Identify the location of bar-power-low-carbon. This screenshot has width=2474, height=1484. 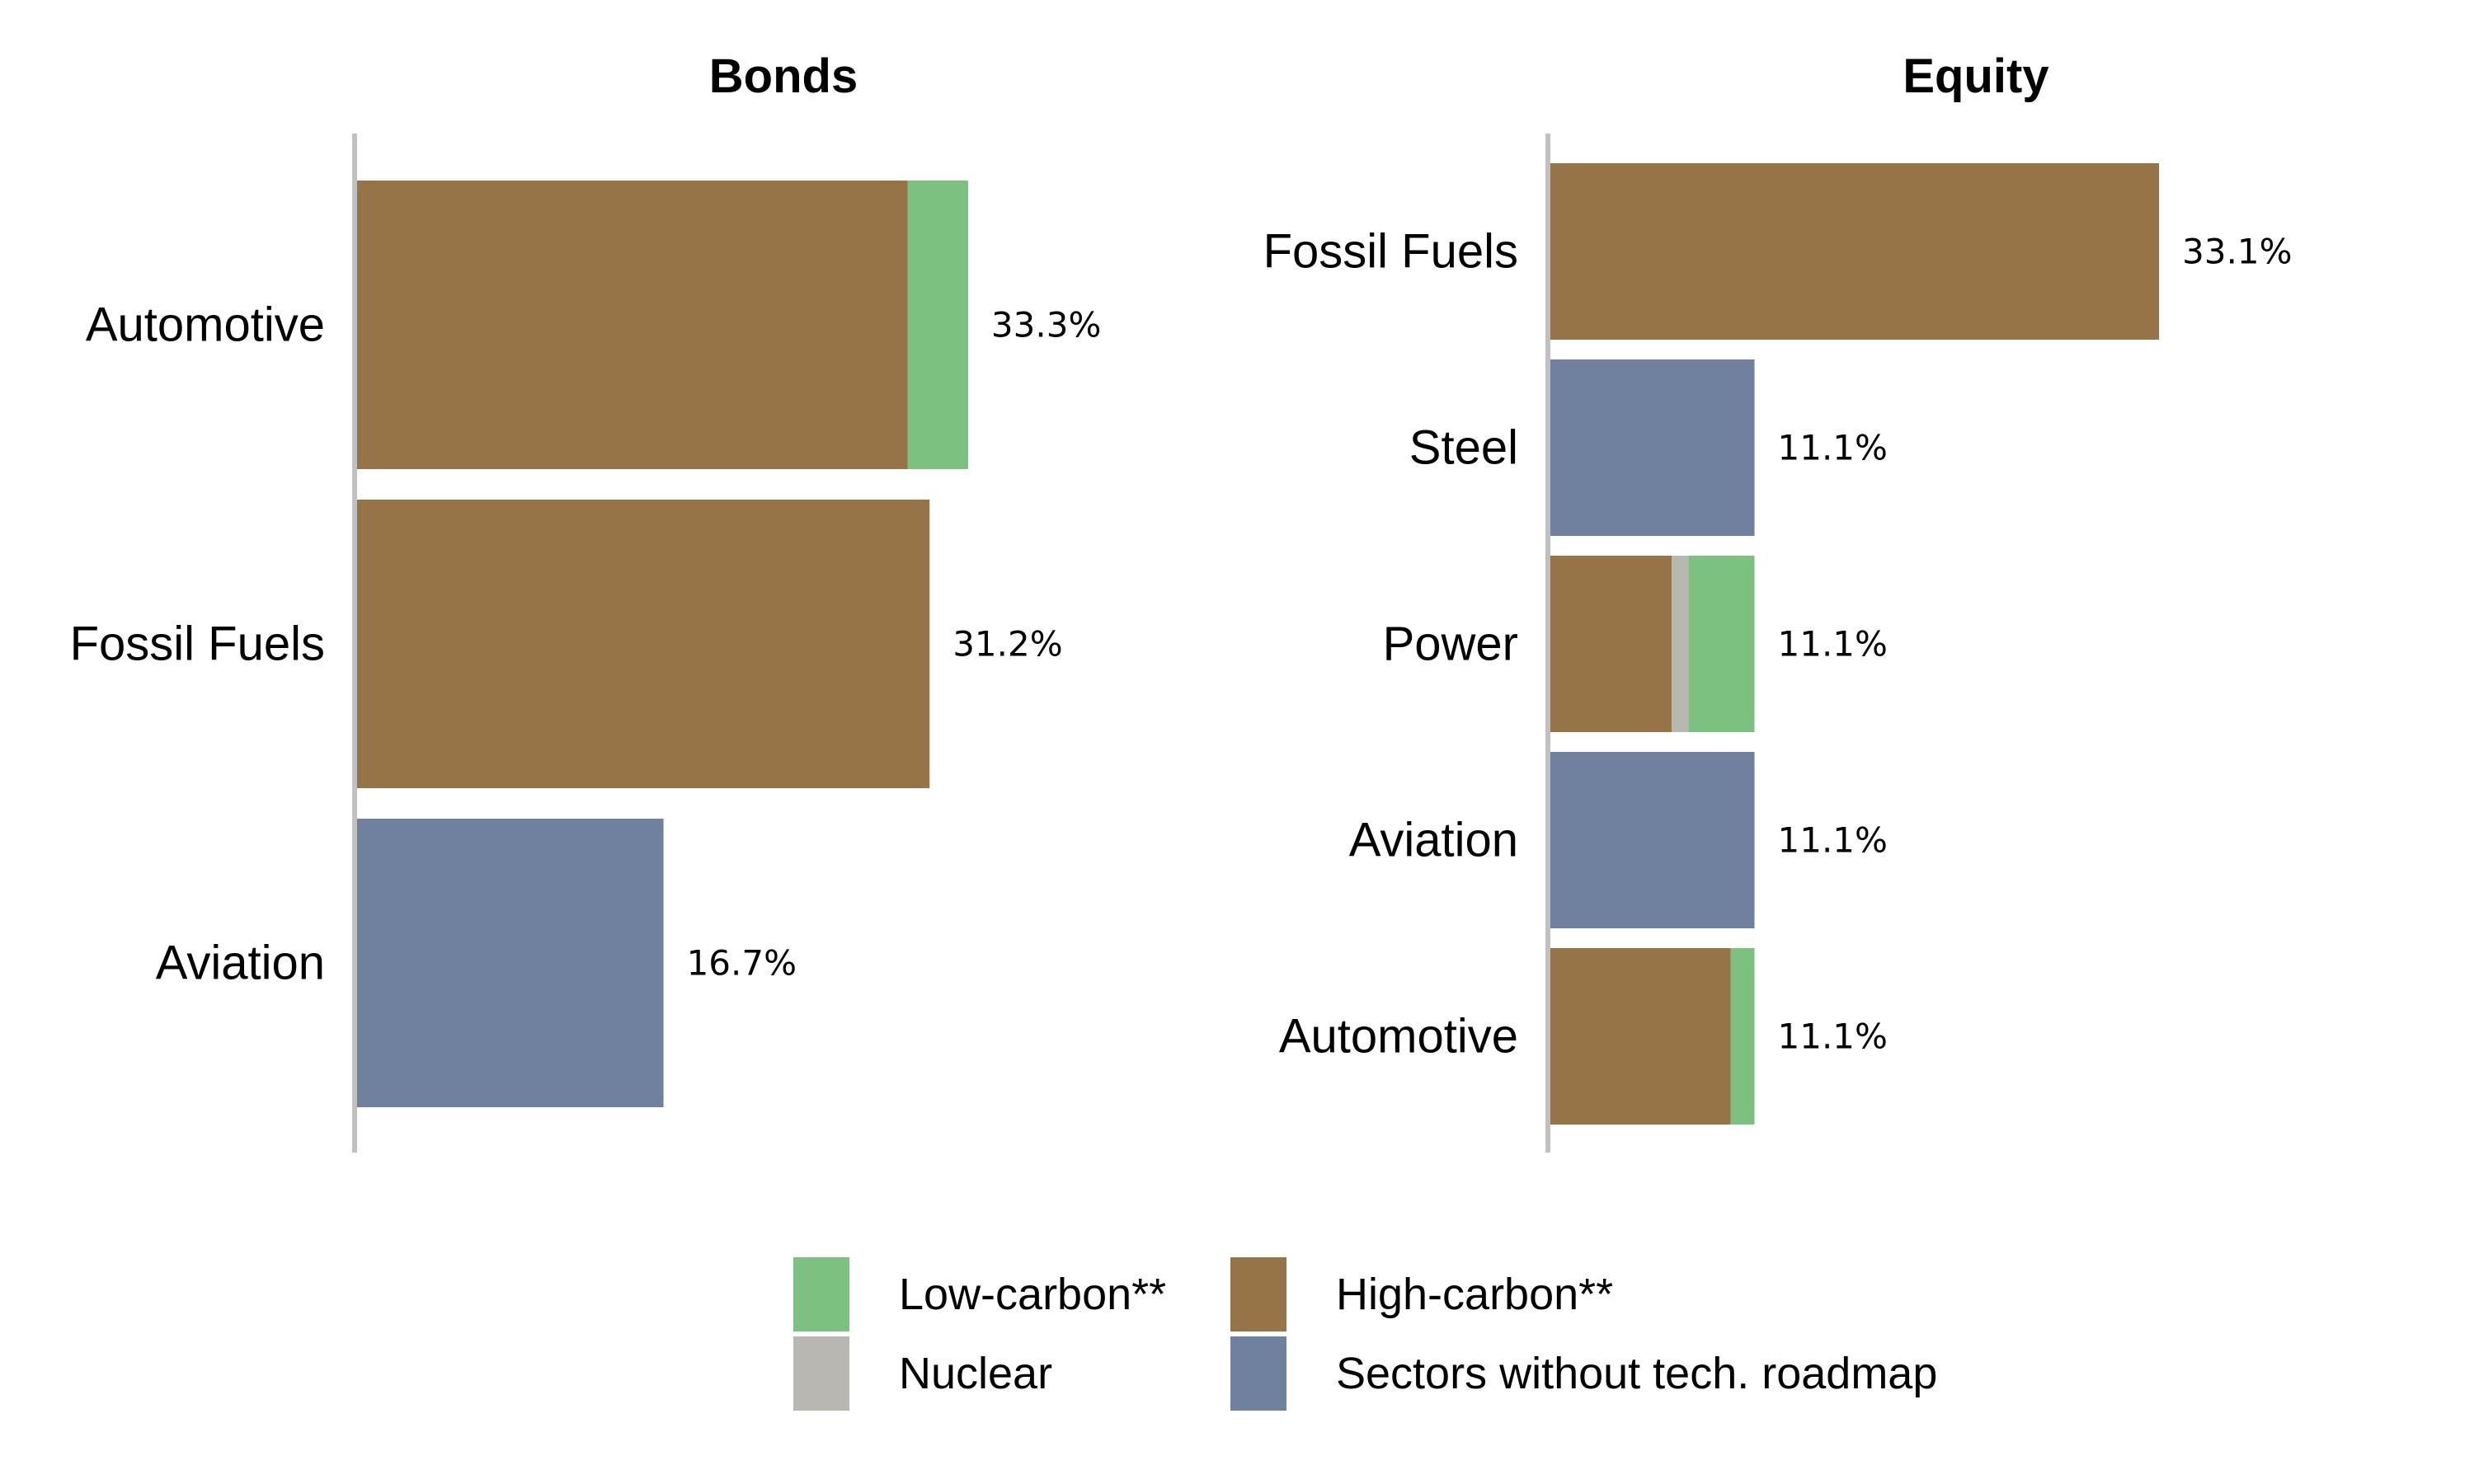
(1721, 644).